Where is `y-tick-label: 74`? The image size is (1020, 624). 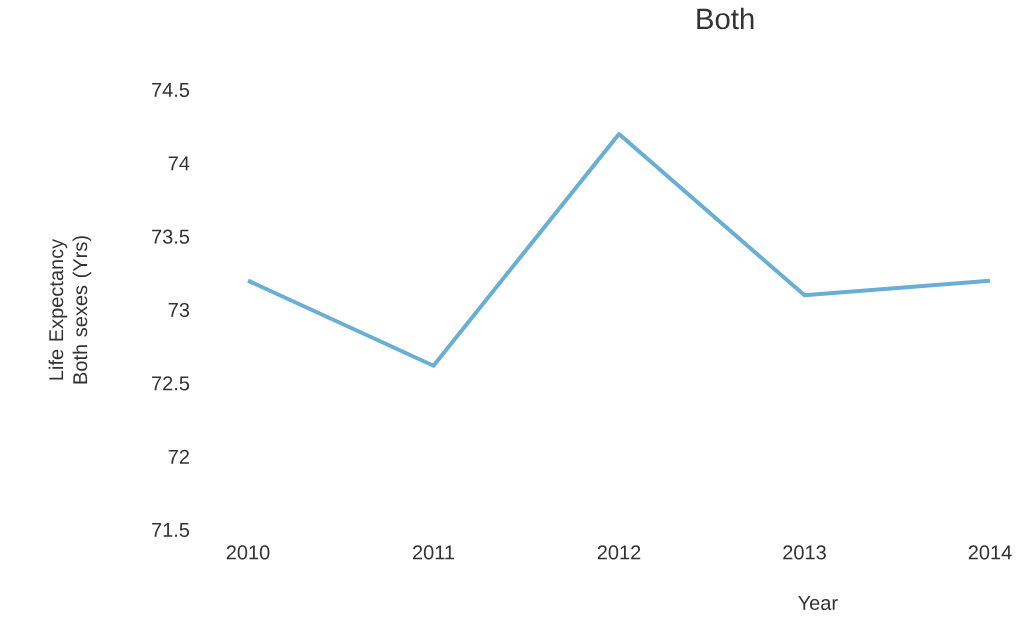
y-tick-label: 74 is located at coordinates (179, 163).